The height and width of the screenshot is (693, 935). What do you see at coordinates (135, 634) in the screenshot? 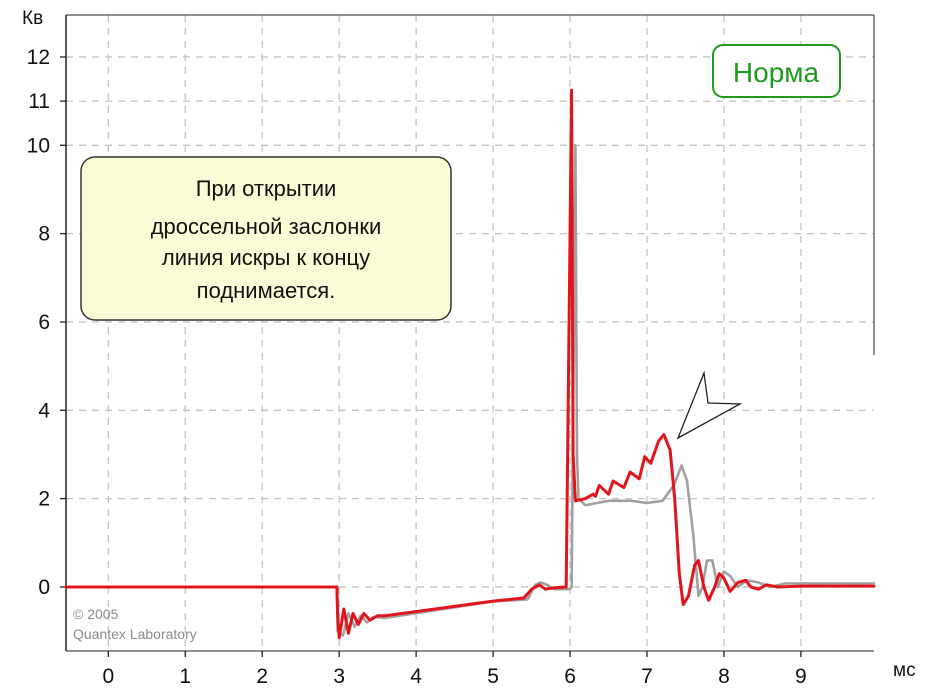
I see `copyright-owner: Quantex Laboratory` at bounding box center [135, 634].